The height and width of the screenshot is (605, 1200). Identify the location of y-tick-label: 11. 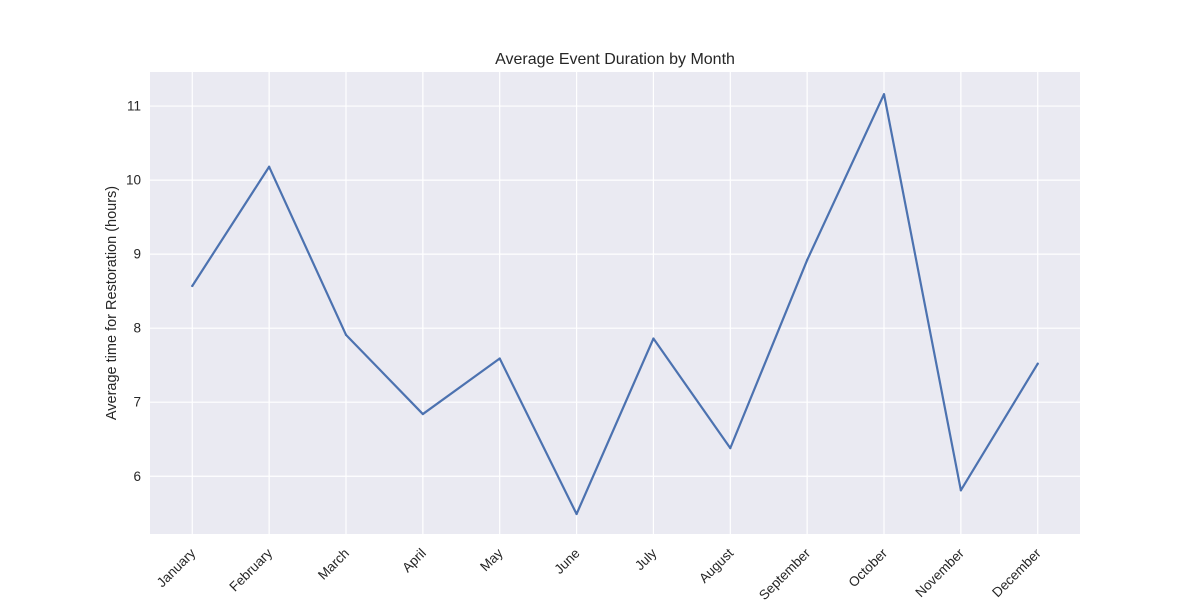
(134, 106).